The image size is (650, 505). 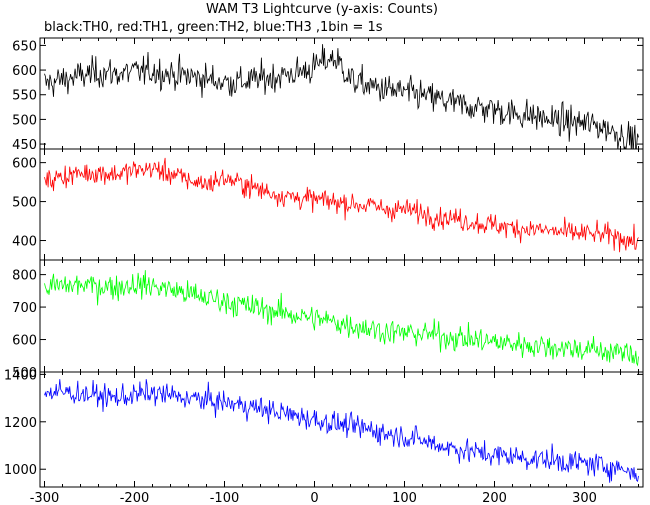 What do you see at coordinates (24, 96) in the screenshot?
I see `y-tick-label: 550` at bounding box center [24, 96].